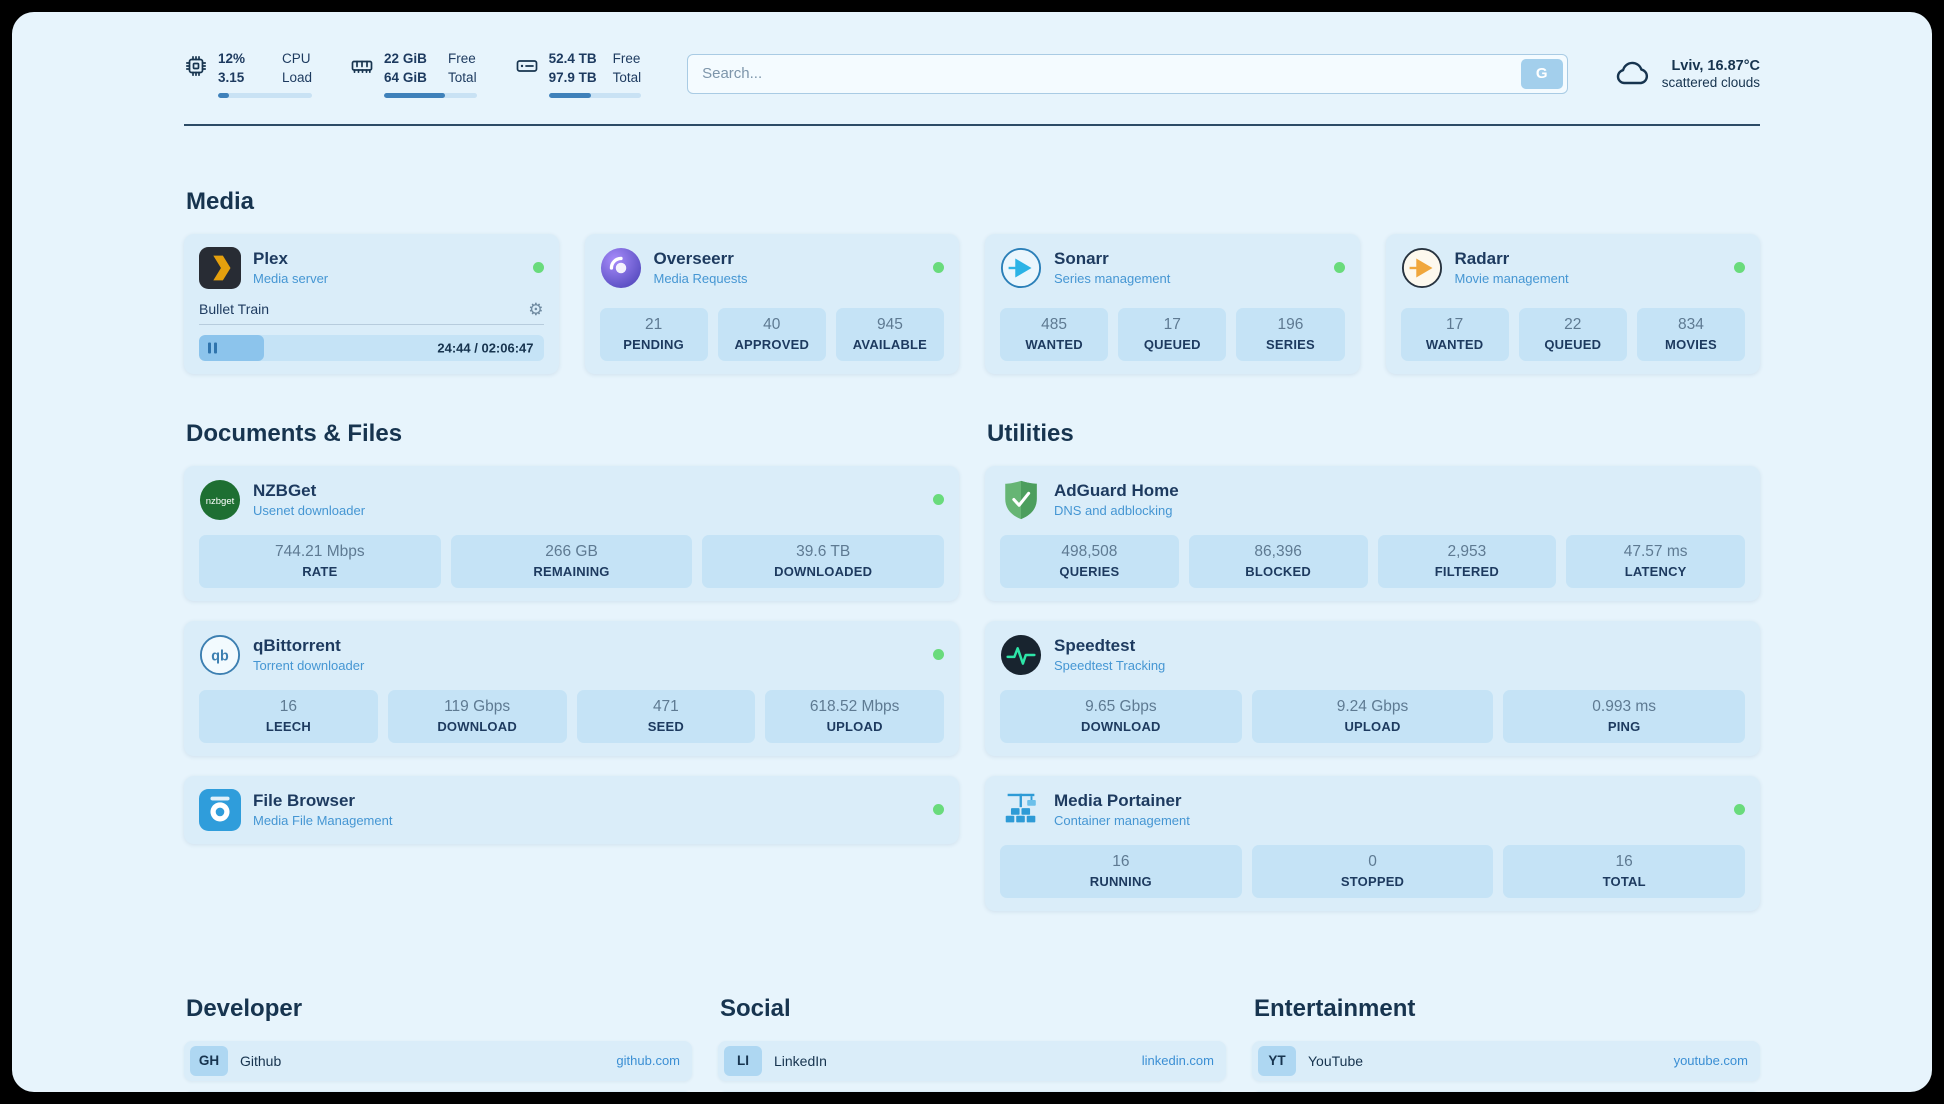 This screenshot has width=1944, height=1104. I want to click on bookmark-abbr: GH, so click(209, 1060).